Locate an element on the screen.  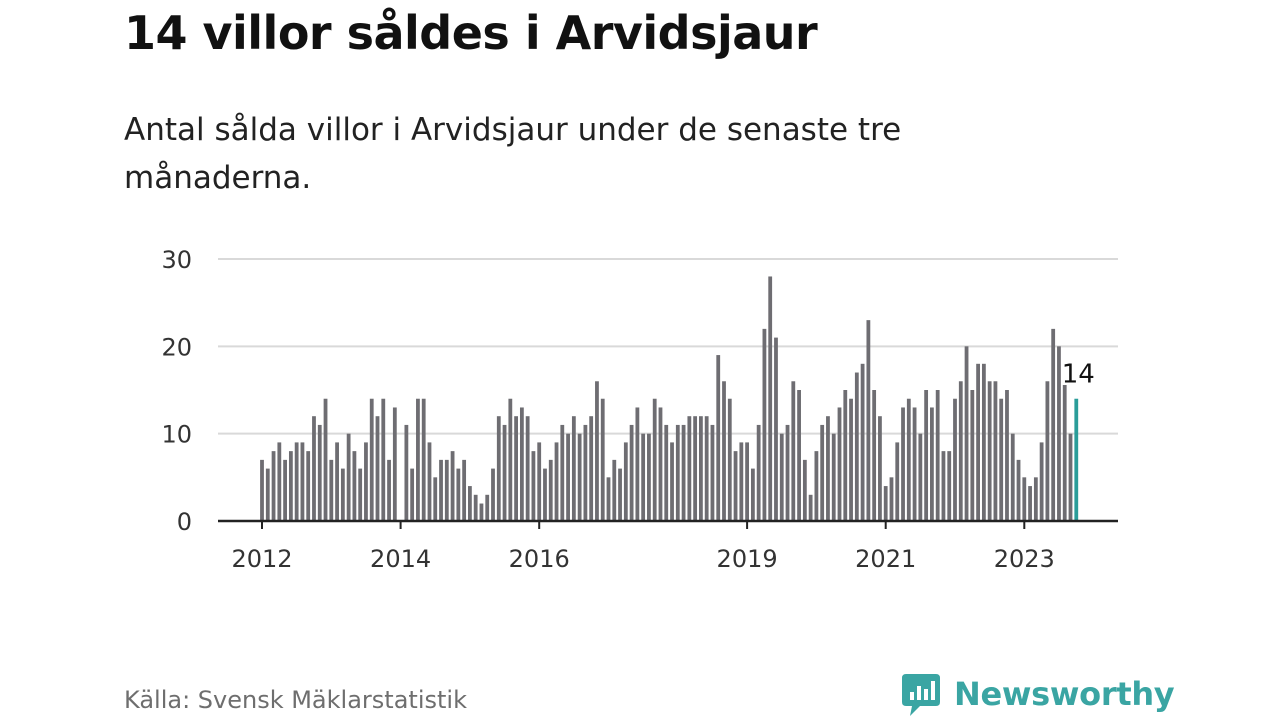
highlight-value-label: 14 is located at coordinates (1078, 375).